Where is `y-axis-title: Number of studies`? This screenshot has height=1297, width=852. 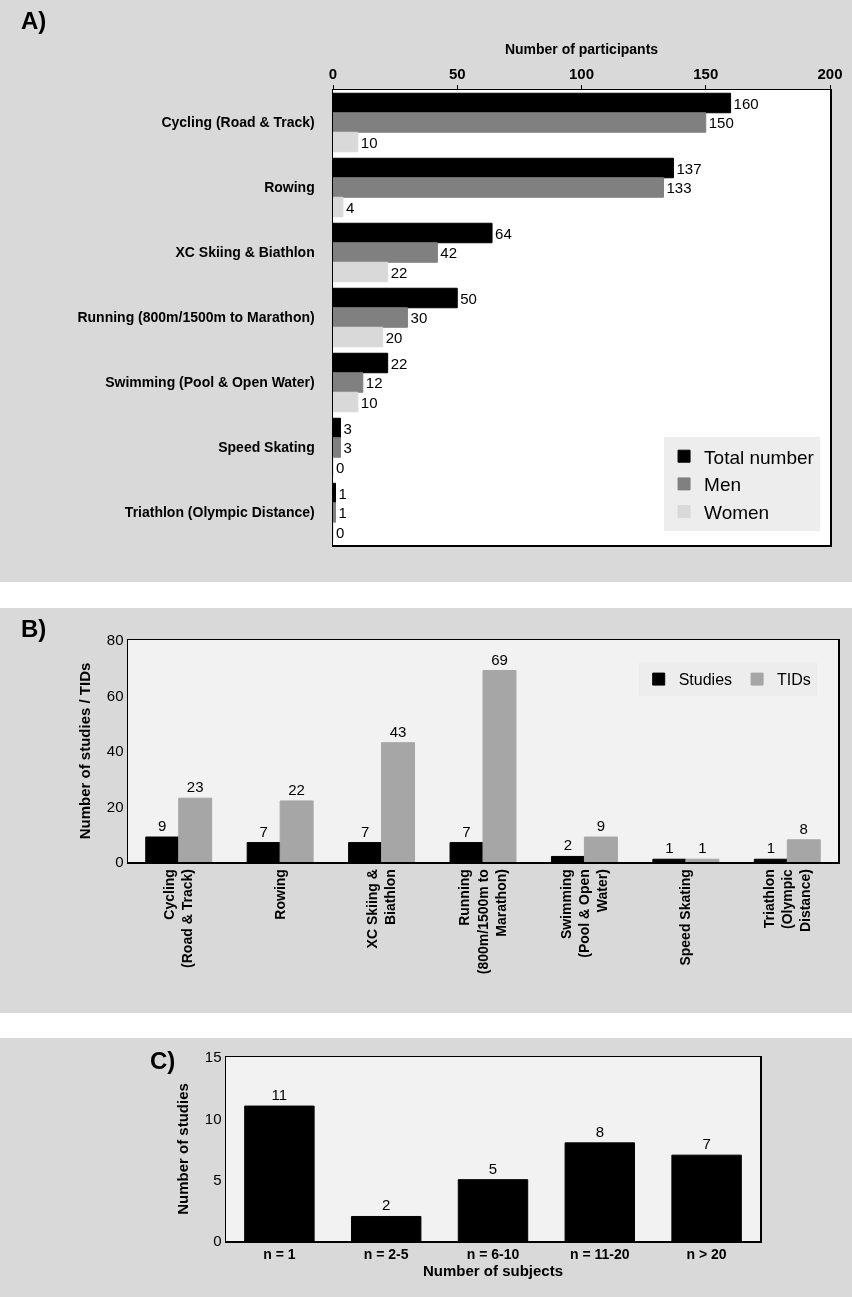 y-axis-title: Number of studies is located at coordinates (183, 1149).